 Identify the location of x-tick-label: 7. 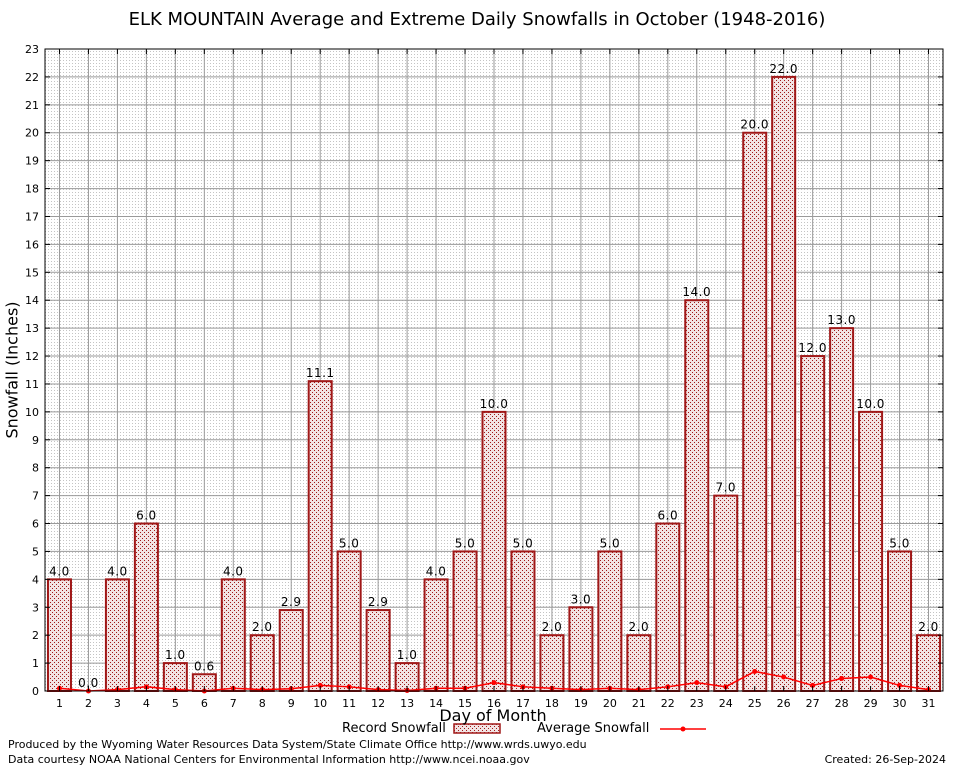
(233, 703).